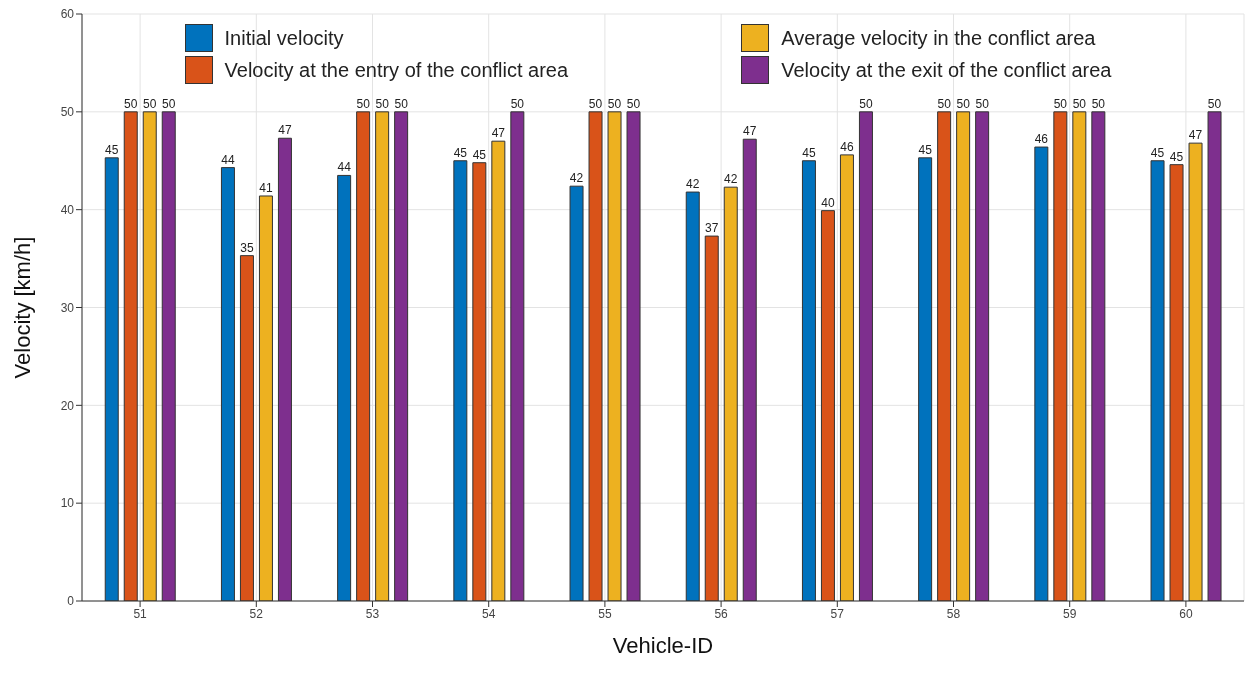  I want to click on y-tick-label: 40, so click(67, 209).